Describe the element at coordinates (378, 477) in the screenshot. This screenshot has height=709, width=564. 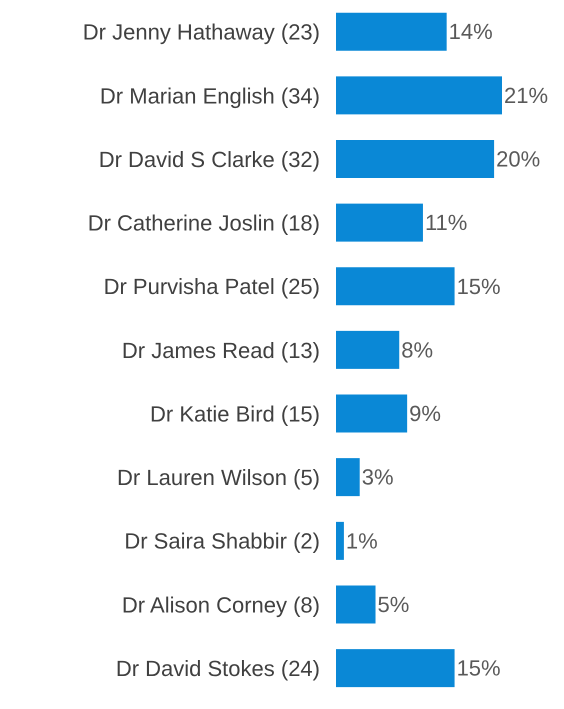
I see `data-label: 3%` at that location.